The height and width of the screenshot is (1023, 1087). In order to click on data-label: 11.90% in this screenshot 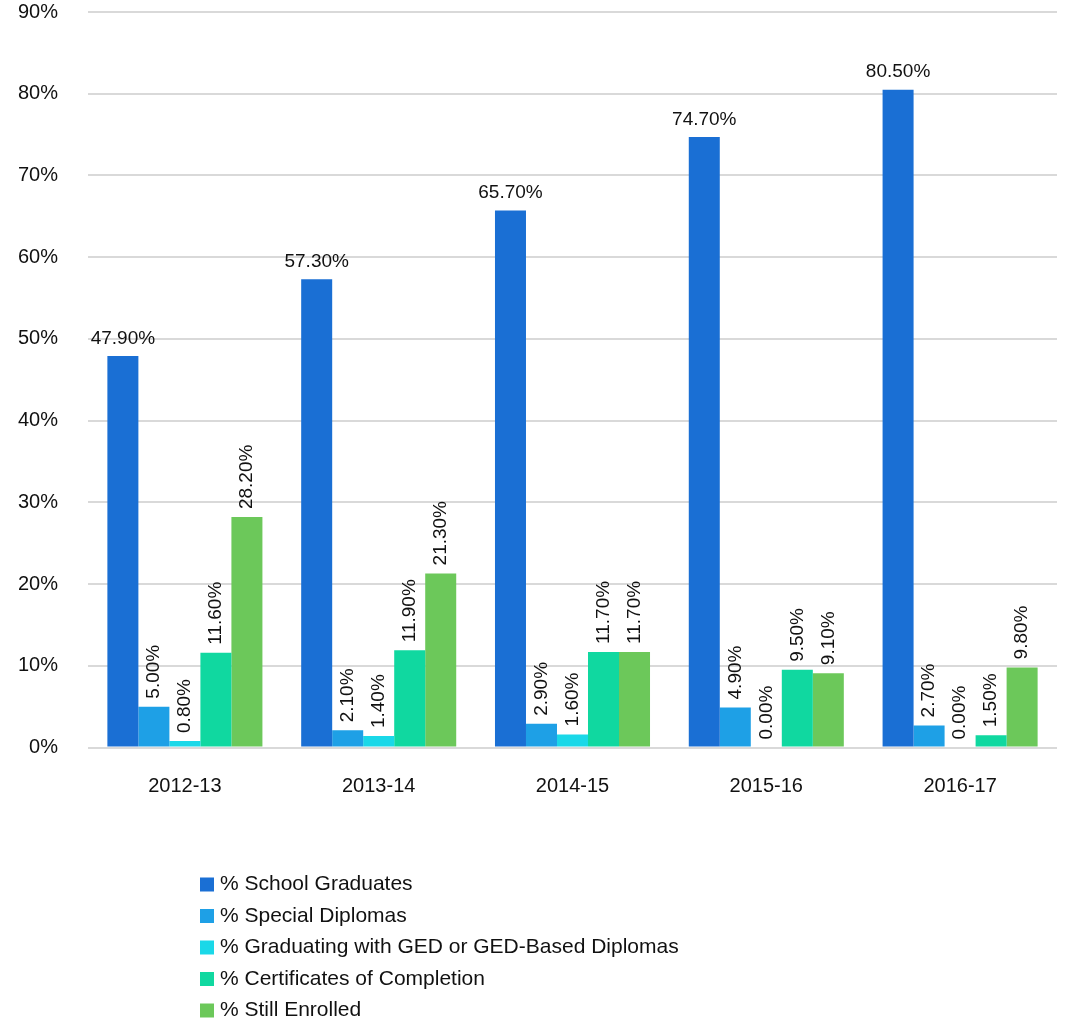, I will do `click(408, 611)`.